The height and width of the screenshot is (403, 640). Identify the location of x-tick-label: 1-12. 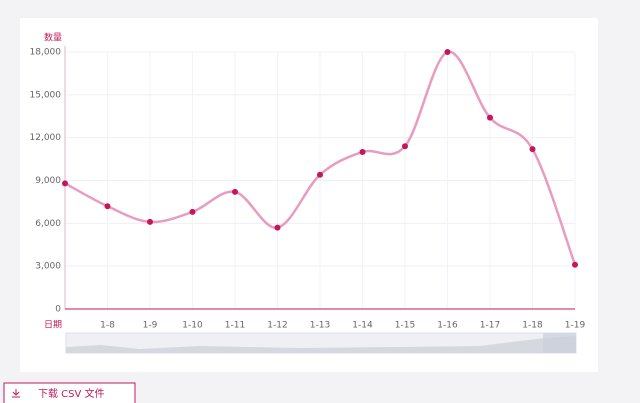
(277, 326).